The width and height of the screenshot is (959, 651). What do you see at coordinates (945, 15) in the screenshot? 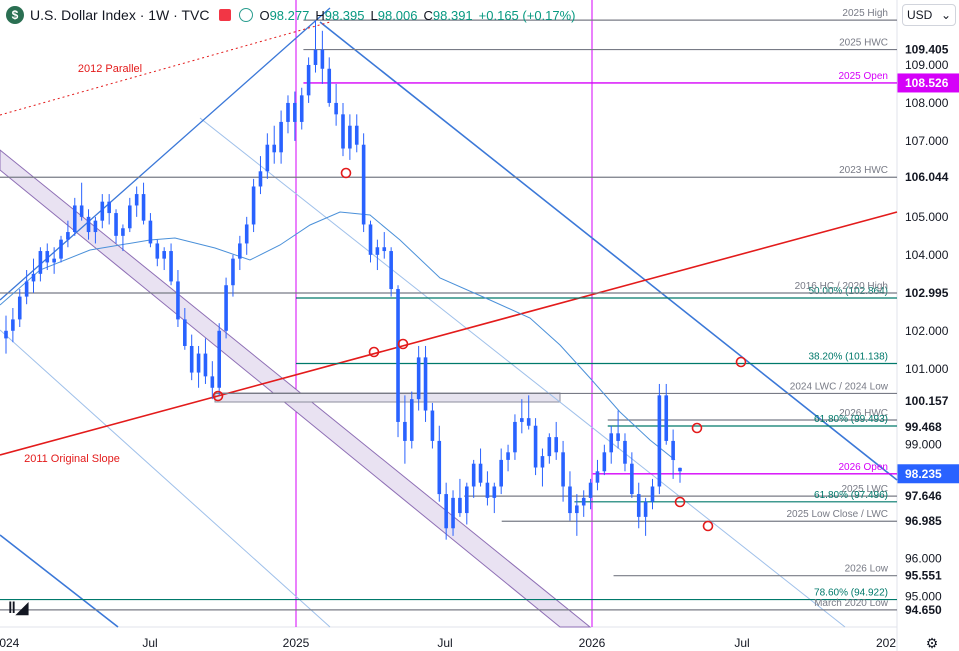
I see `chevron-down-icon: ⌄` at bounding box center [945, 15].